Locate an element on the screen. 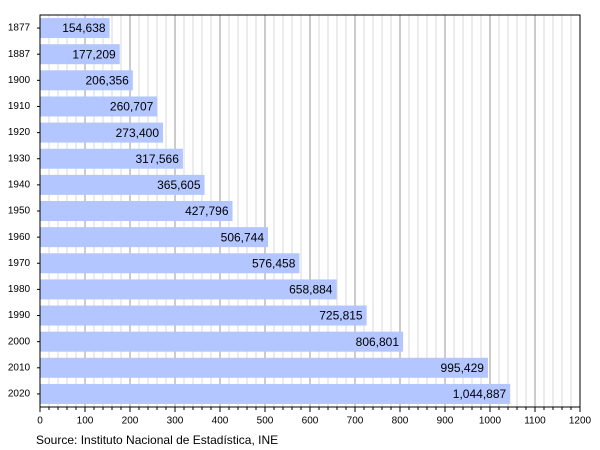  y-tick-label: 2000 is located at coordinates (19, 341).